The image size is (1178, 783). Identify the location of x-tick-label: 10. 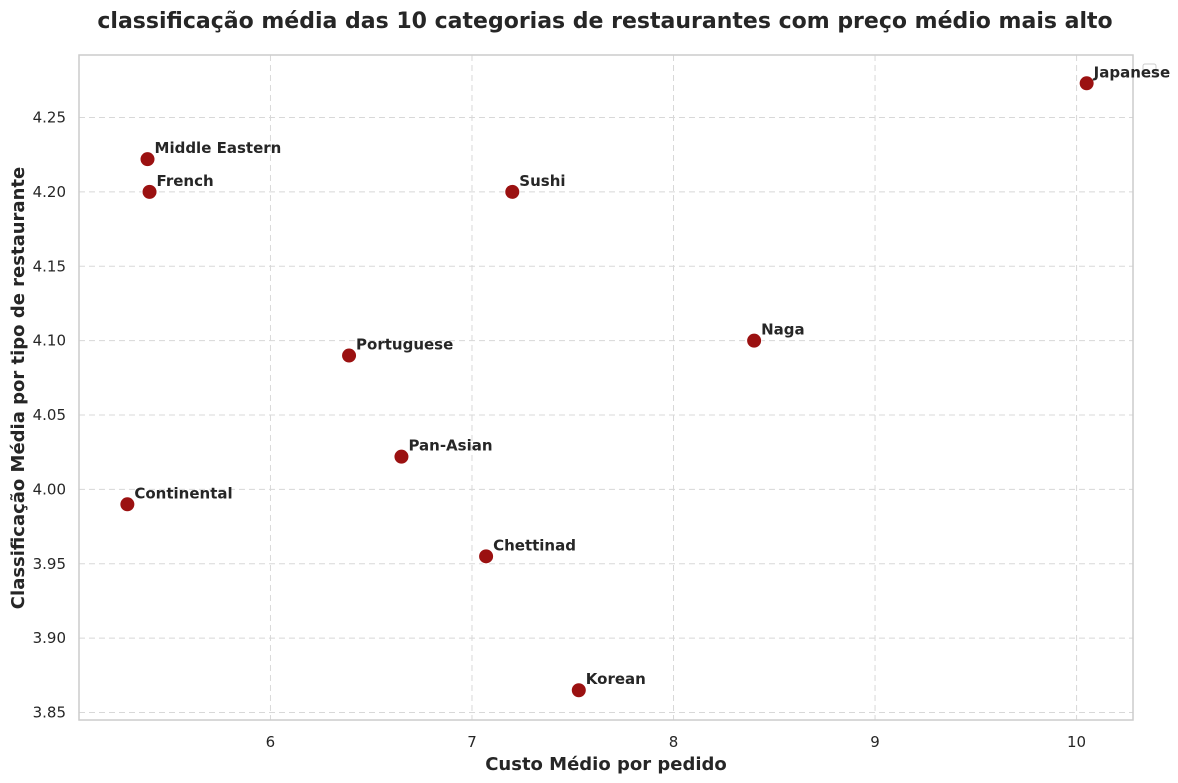
(1076, 742).